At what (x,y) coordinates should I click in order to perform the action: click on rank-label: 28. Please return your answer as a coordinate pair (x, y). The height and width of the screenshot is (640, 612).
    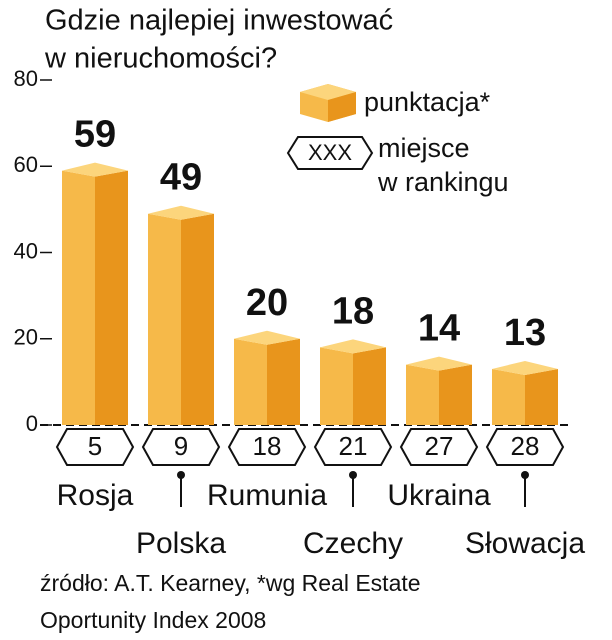
    Looking at the image, I should click on (525, 446).